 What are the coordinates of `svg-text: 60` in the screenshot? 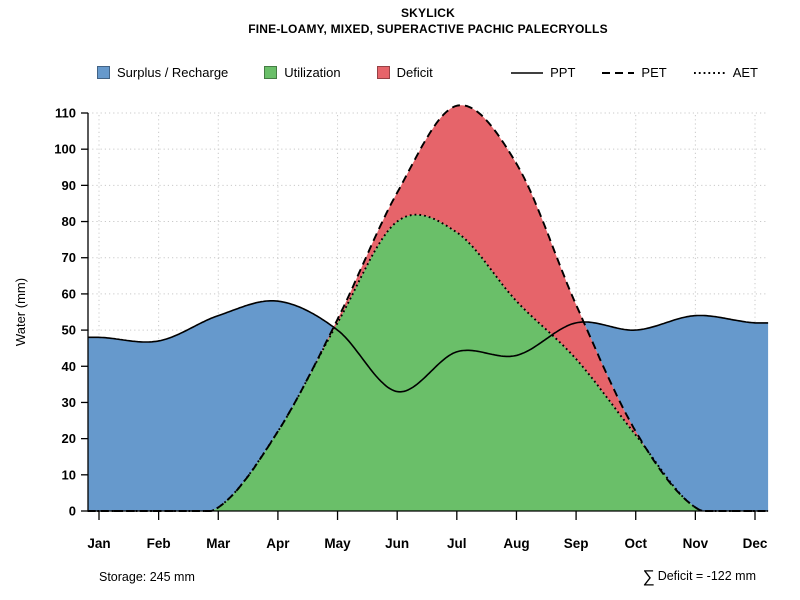 It's located at (69, 293).